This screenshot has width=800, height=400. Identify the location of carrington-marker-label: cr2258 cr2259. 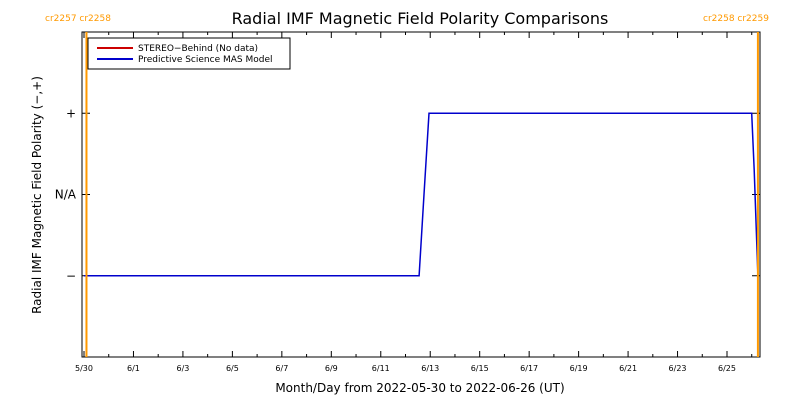
(736, 19).